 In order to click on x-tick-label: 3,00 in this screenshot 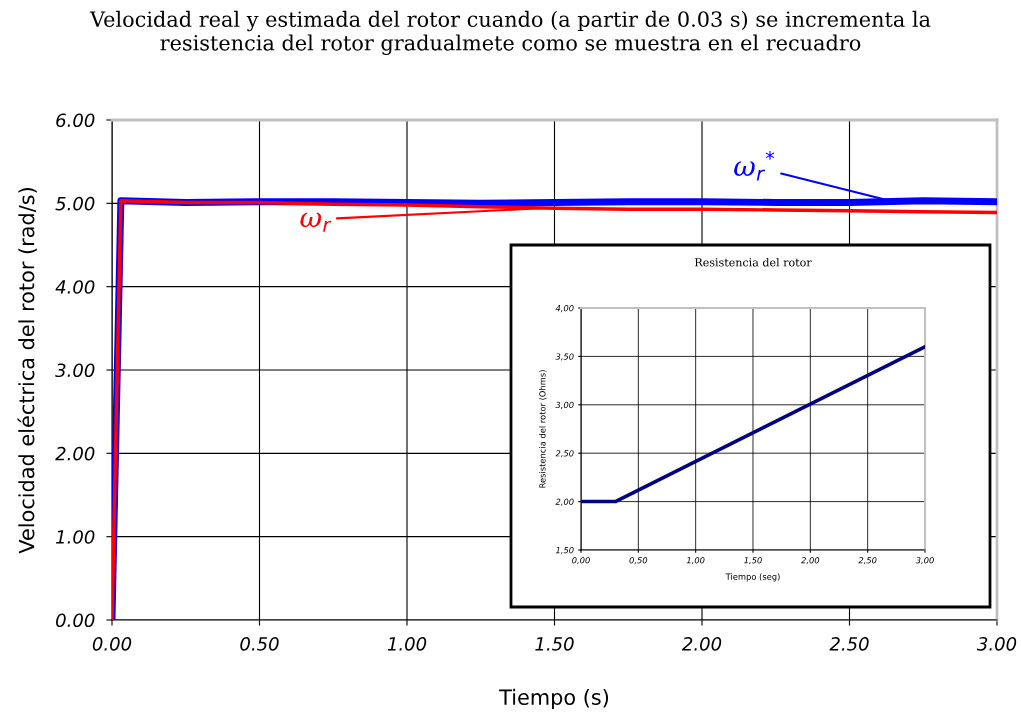, I will do `click(924, 561)`.